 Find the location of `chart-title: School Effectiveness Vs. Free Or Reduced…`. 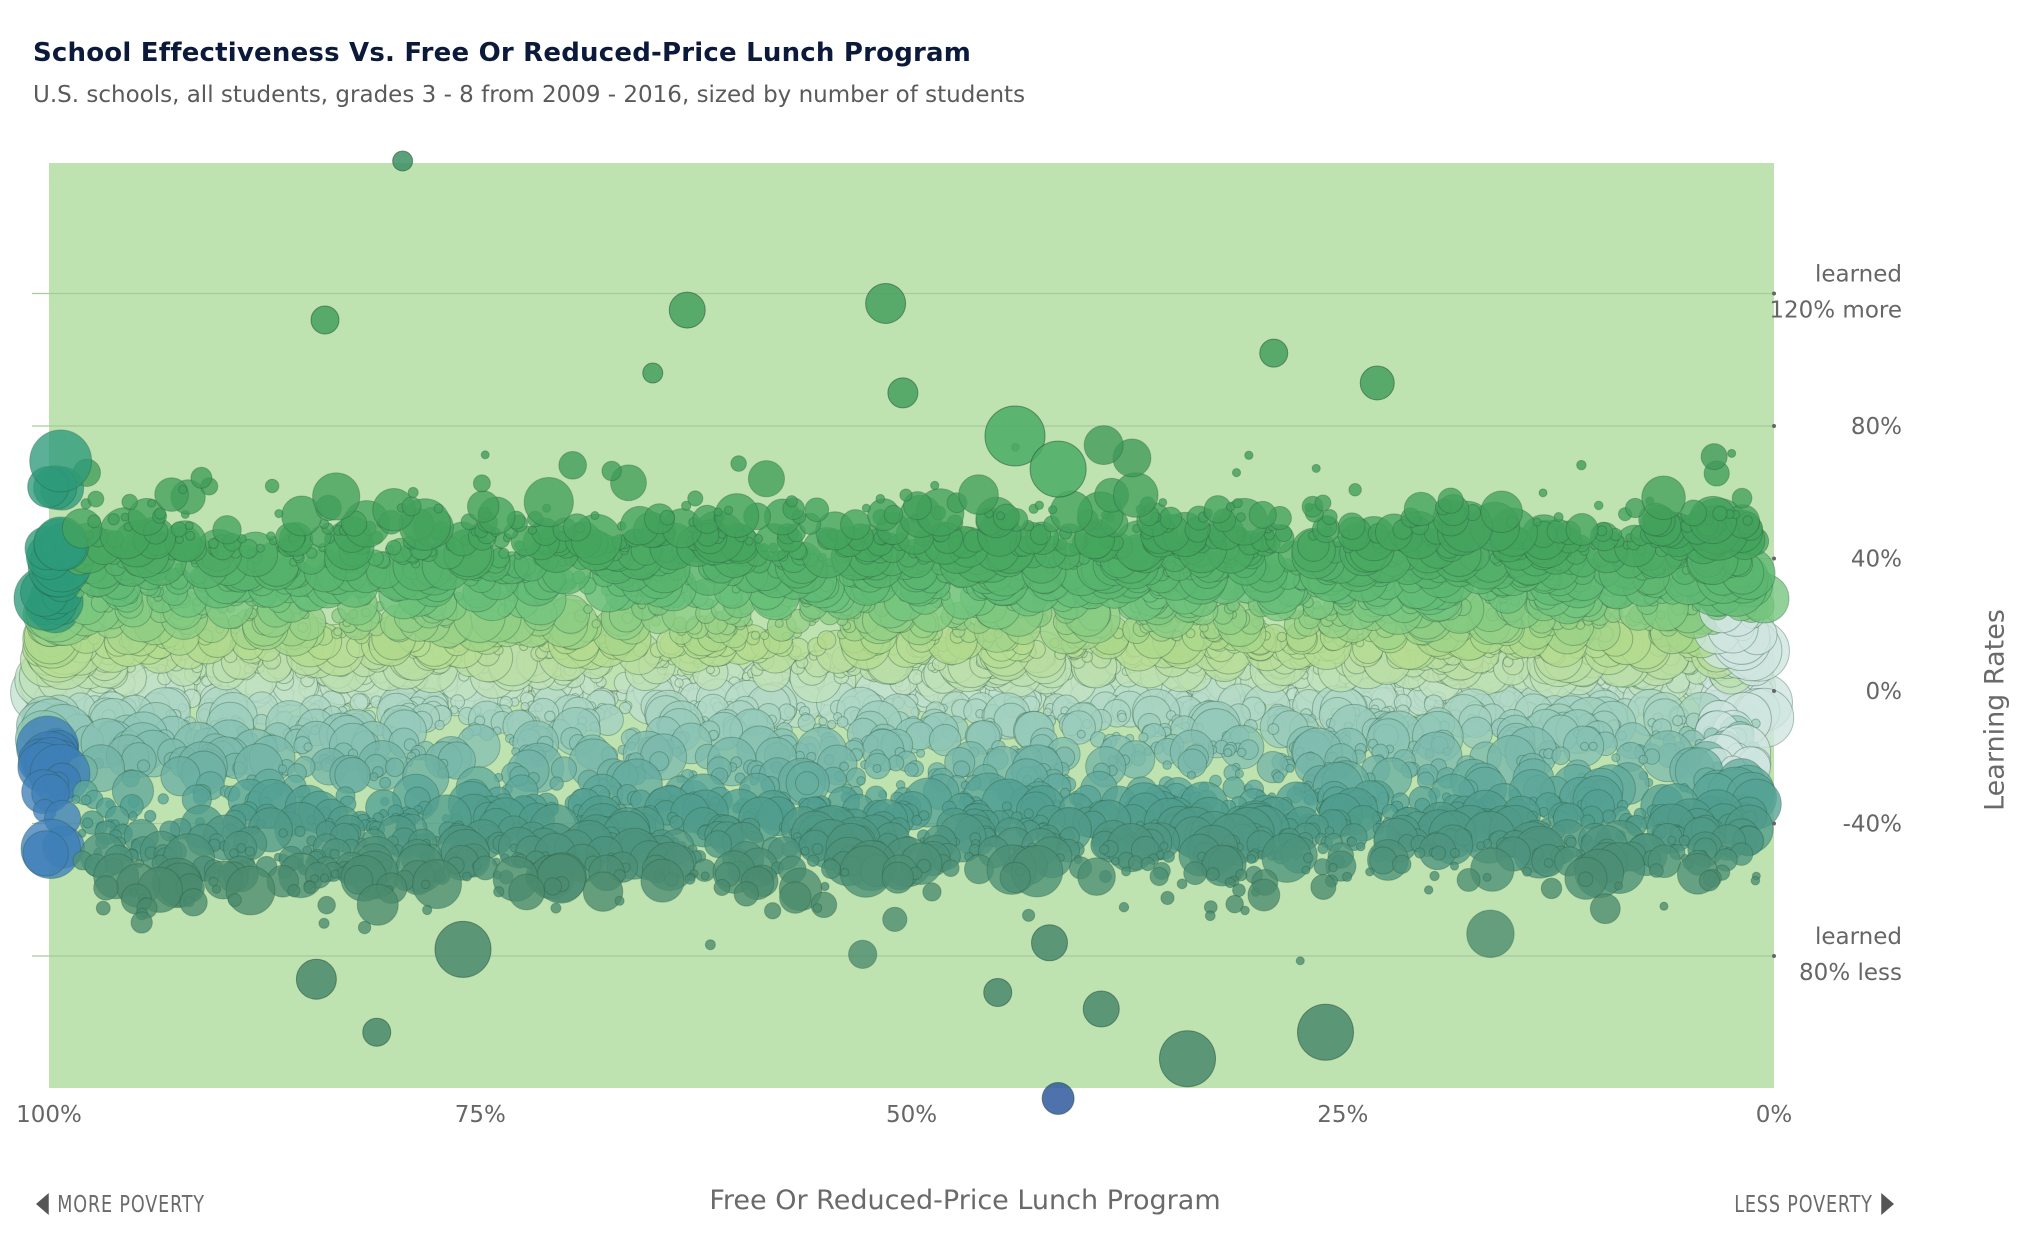

chart-title: School Effectiveness Vs. Free Or Reduced… is located at coordinates (502, 53).